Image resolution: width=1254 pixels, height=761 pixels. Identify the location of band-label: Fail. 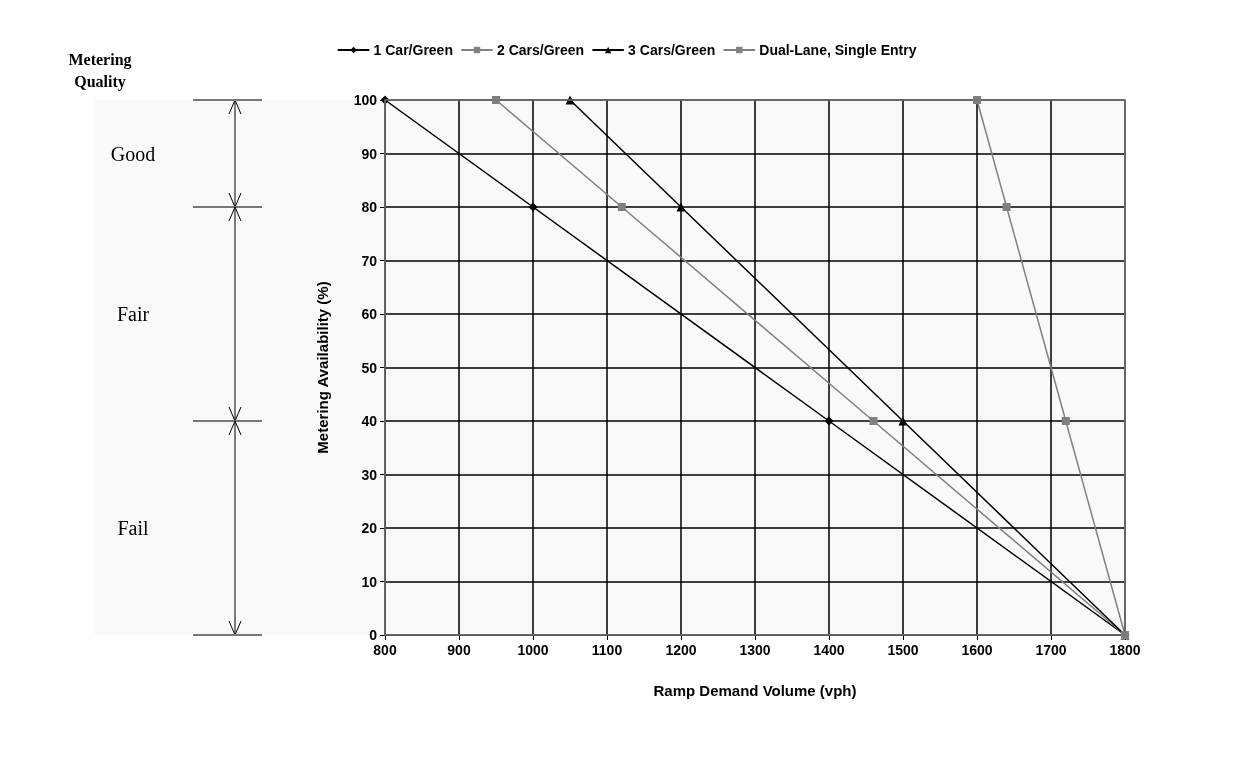
(133, 528).